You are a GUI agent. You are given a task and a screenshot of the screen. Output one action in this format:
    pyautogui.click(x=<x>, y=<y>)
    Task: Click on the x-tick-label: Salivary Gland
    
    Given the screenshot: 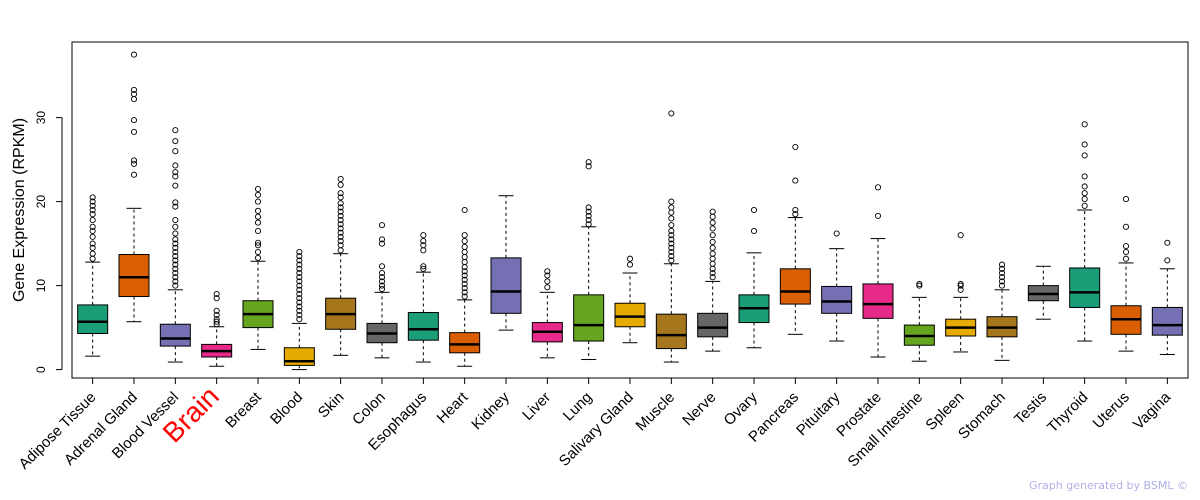 What is the action you would take?
    pyautogui.click(x=596, y=429)
    